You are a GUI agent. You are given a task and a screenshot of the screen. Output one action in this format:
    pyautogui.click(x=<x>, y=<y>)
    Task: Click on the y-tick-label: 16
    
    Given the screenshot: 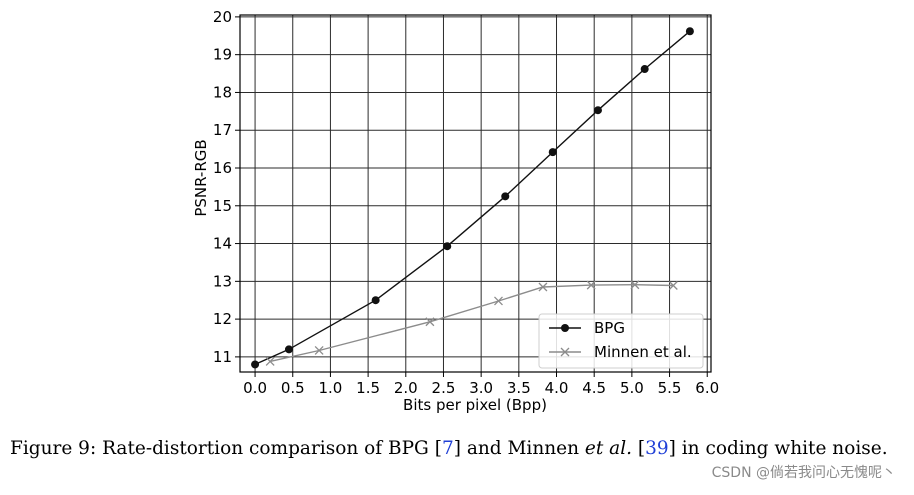 What is the action you would take?
    pyautogui.click(x=222, y=168)
    